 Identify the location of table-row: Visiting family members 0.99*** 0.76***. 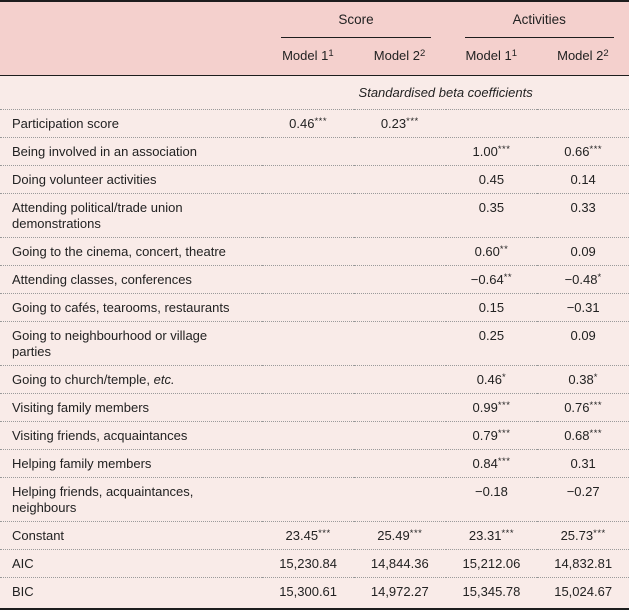
(314, 407).